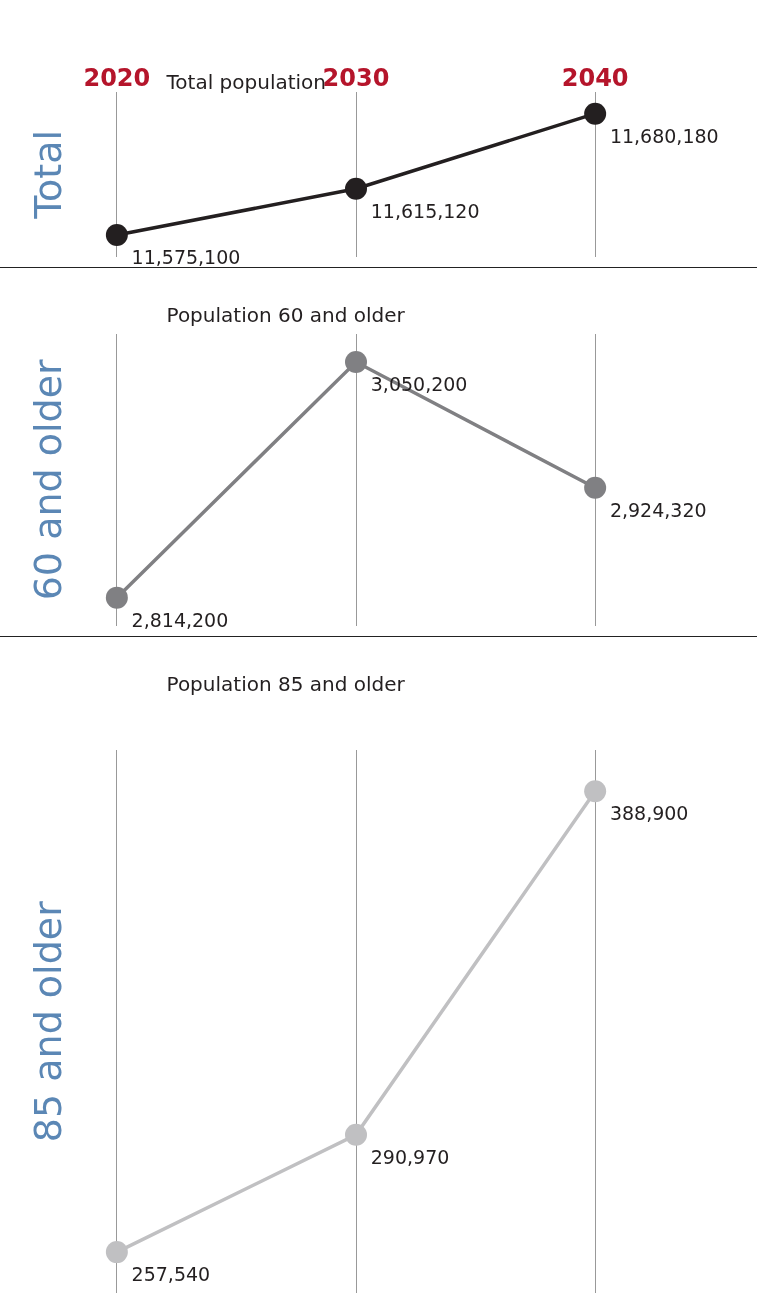  I want to click on y-axis-title: 85 and older, so click(48, 1021).